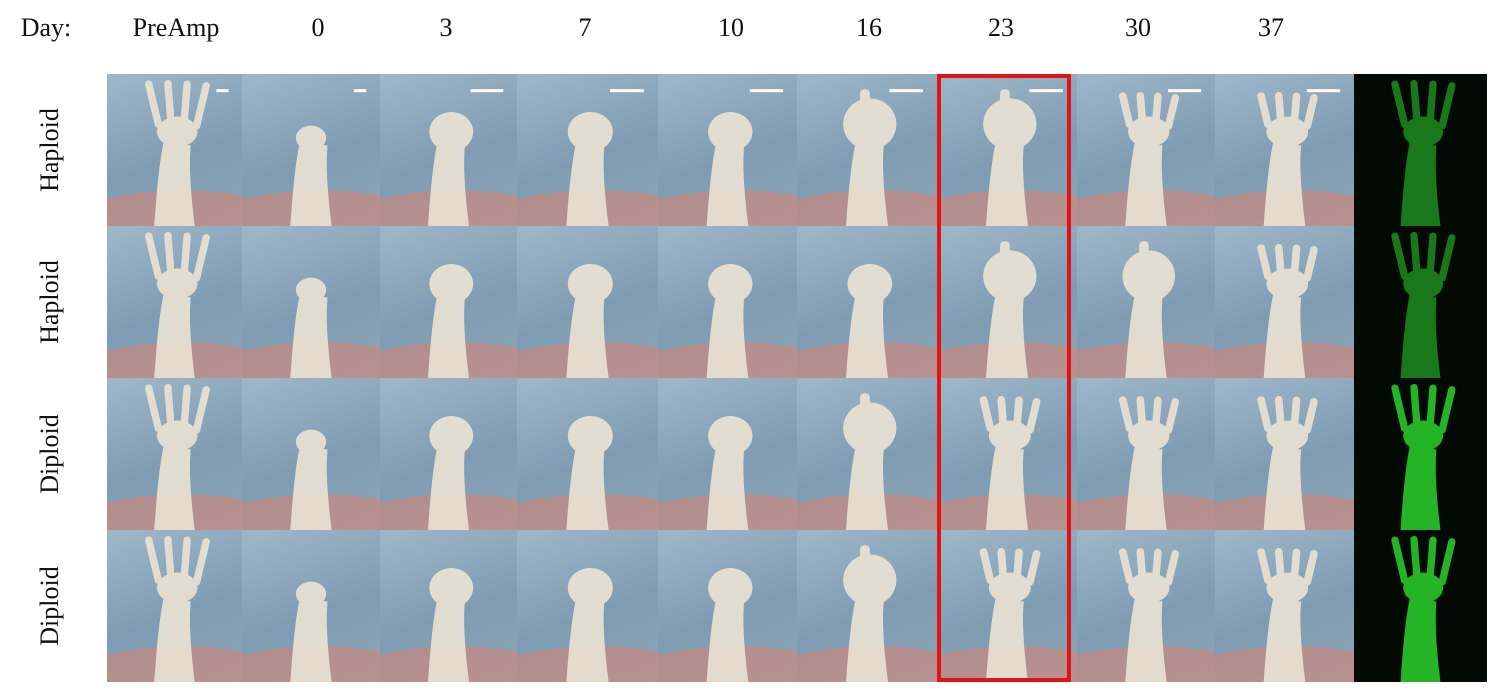  What do you see at coordinates (750, 30) in the screenshot?
I see `column-header: Day: PreAmp 0 3 7 10 16 23 30 37` at bounding box center [750, 30].